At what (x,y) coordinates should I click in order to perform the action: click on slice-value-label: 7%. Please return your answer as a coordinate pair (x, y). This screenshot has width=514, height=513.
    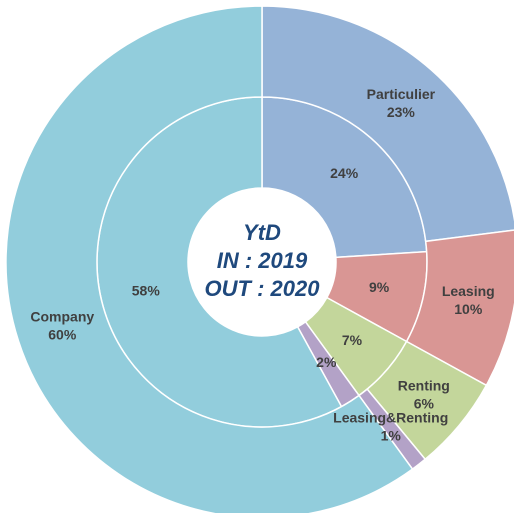
    Looking at the image, I should click on (352, 340).